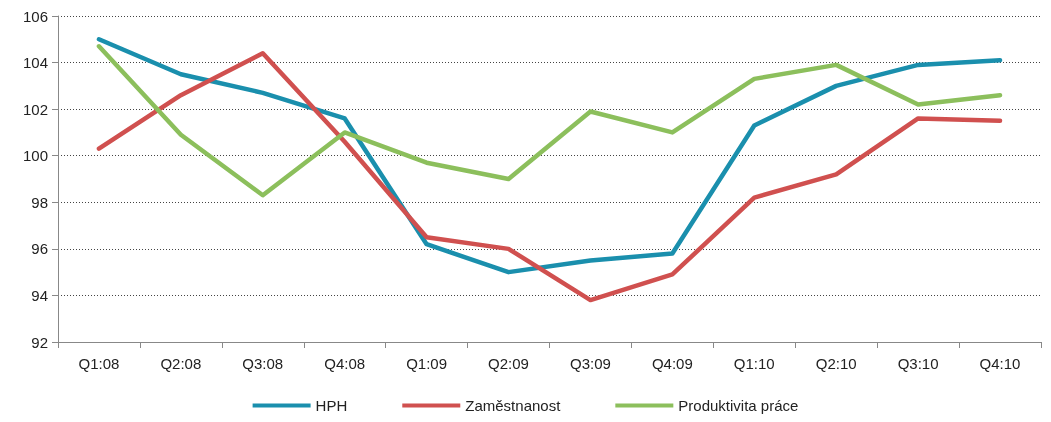 This screenshot has width=1051, height=422. What do you see at coordinates (1000, 363) in the screenshot?
I see `x-tick-label: Q4:10` at bounding box center [1000, 363].